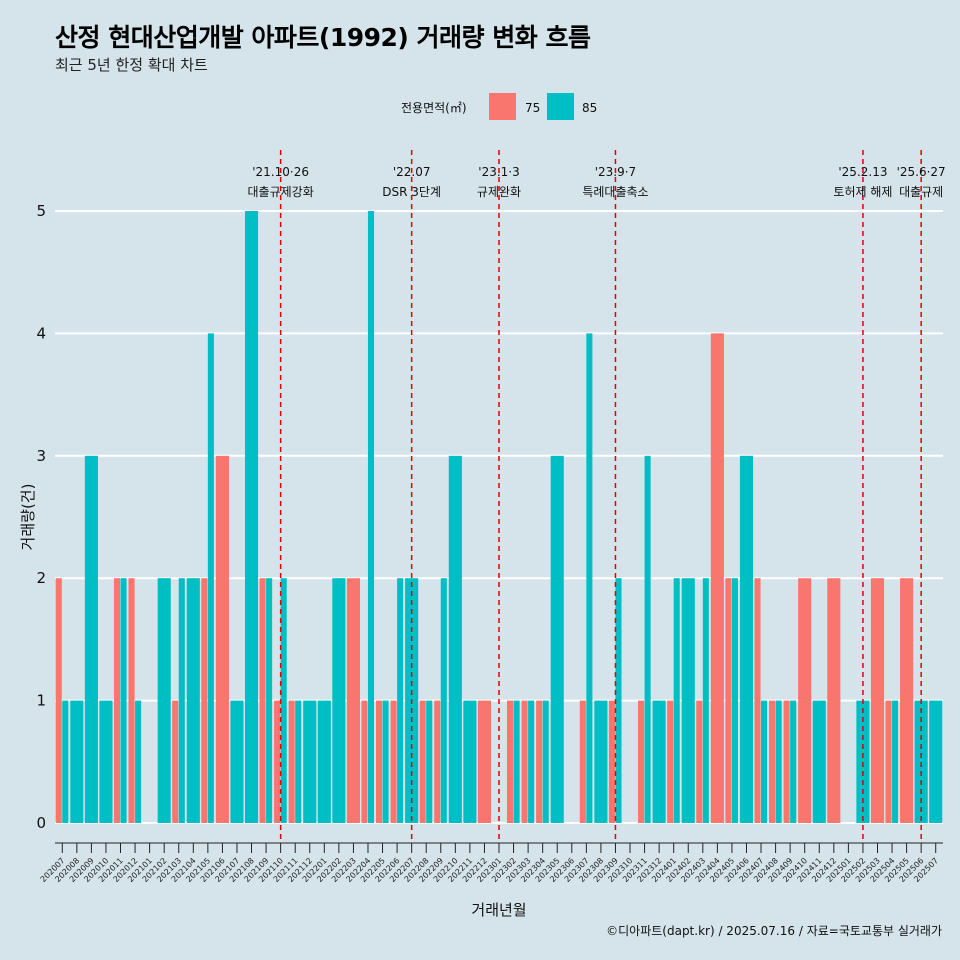  What do you see at coordinates (131, 65) in the screenshot?
I see `chart-subtitle: 최근 5년 한정 확대 차트` at bounding box center [131, 65].